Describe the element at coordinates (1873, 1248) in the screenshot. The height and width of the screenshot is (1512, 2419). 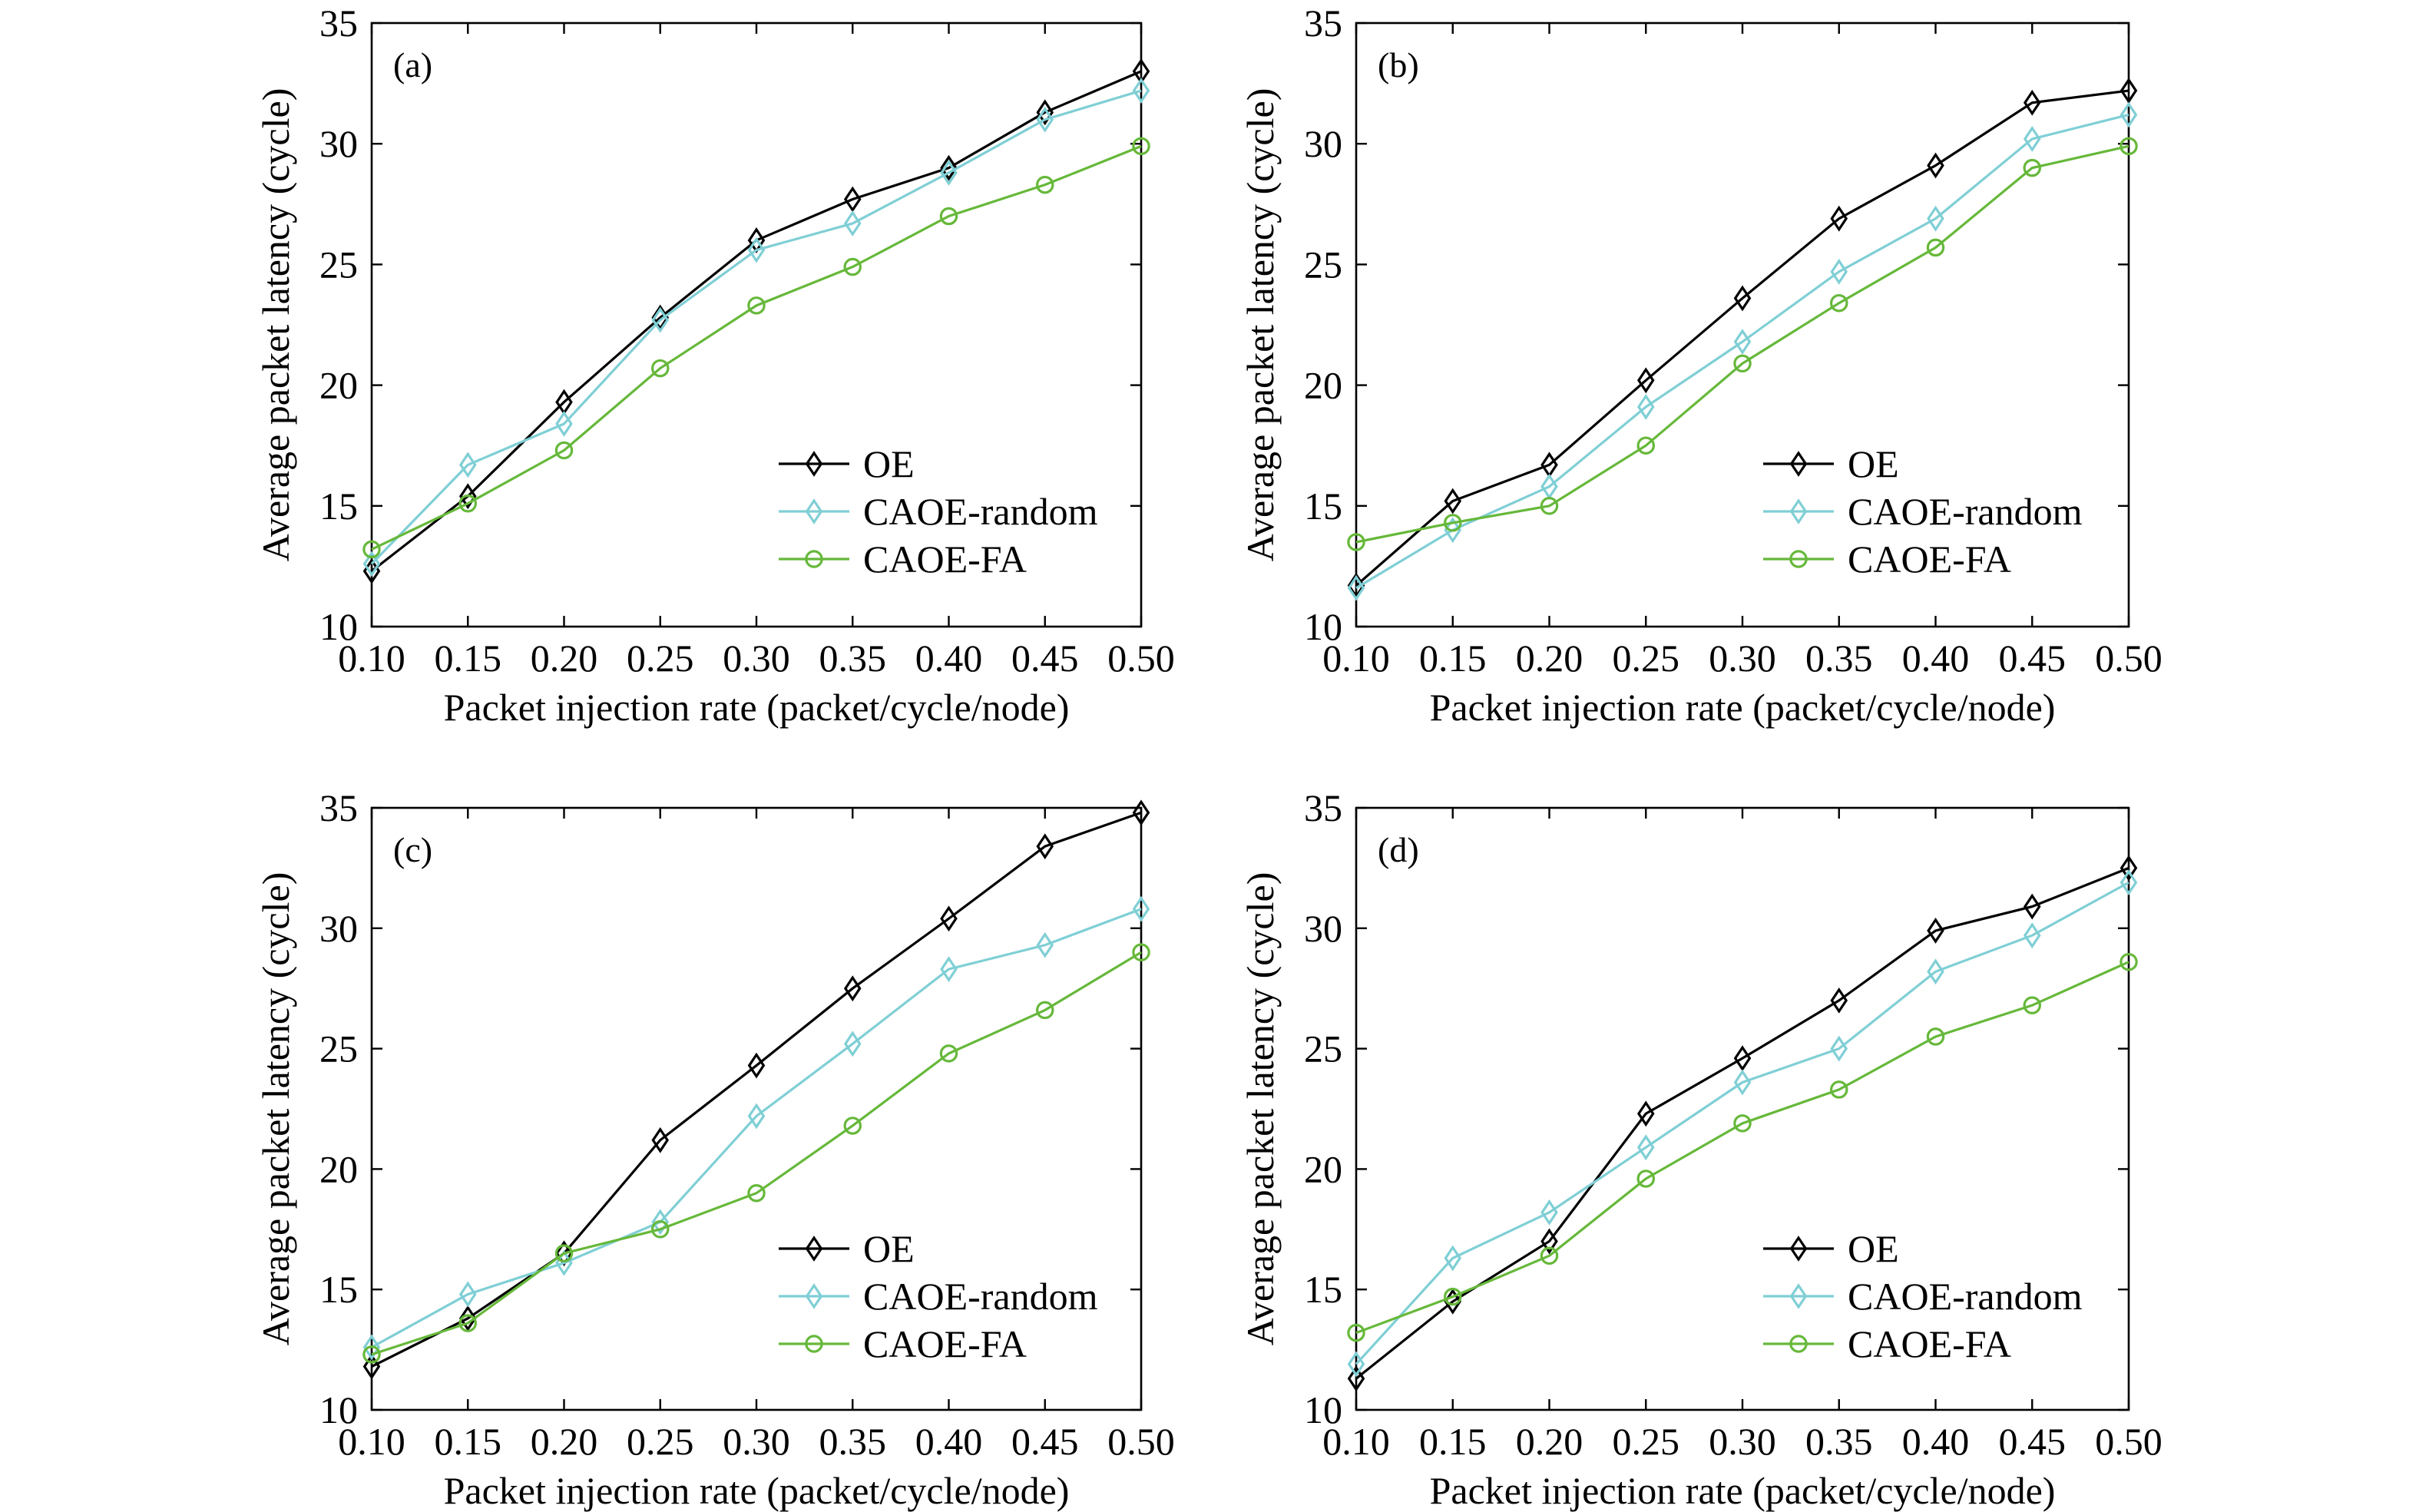
I see `legend-label: OE` at that location.